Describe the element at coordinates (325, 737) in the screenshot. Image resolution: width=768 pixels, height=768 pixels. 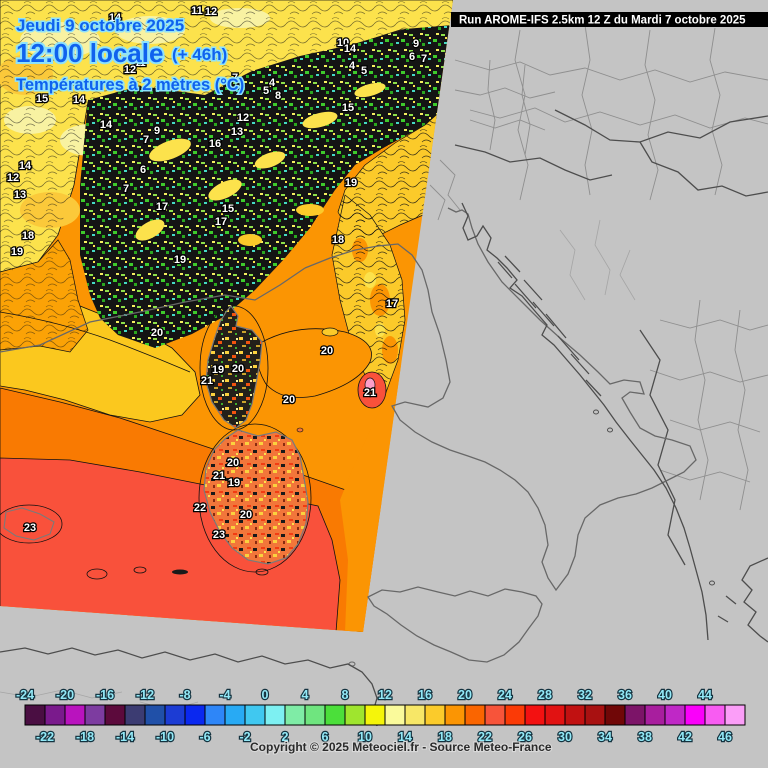
I see `colorbar-tick-bottom: 6` at that location.